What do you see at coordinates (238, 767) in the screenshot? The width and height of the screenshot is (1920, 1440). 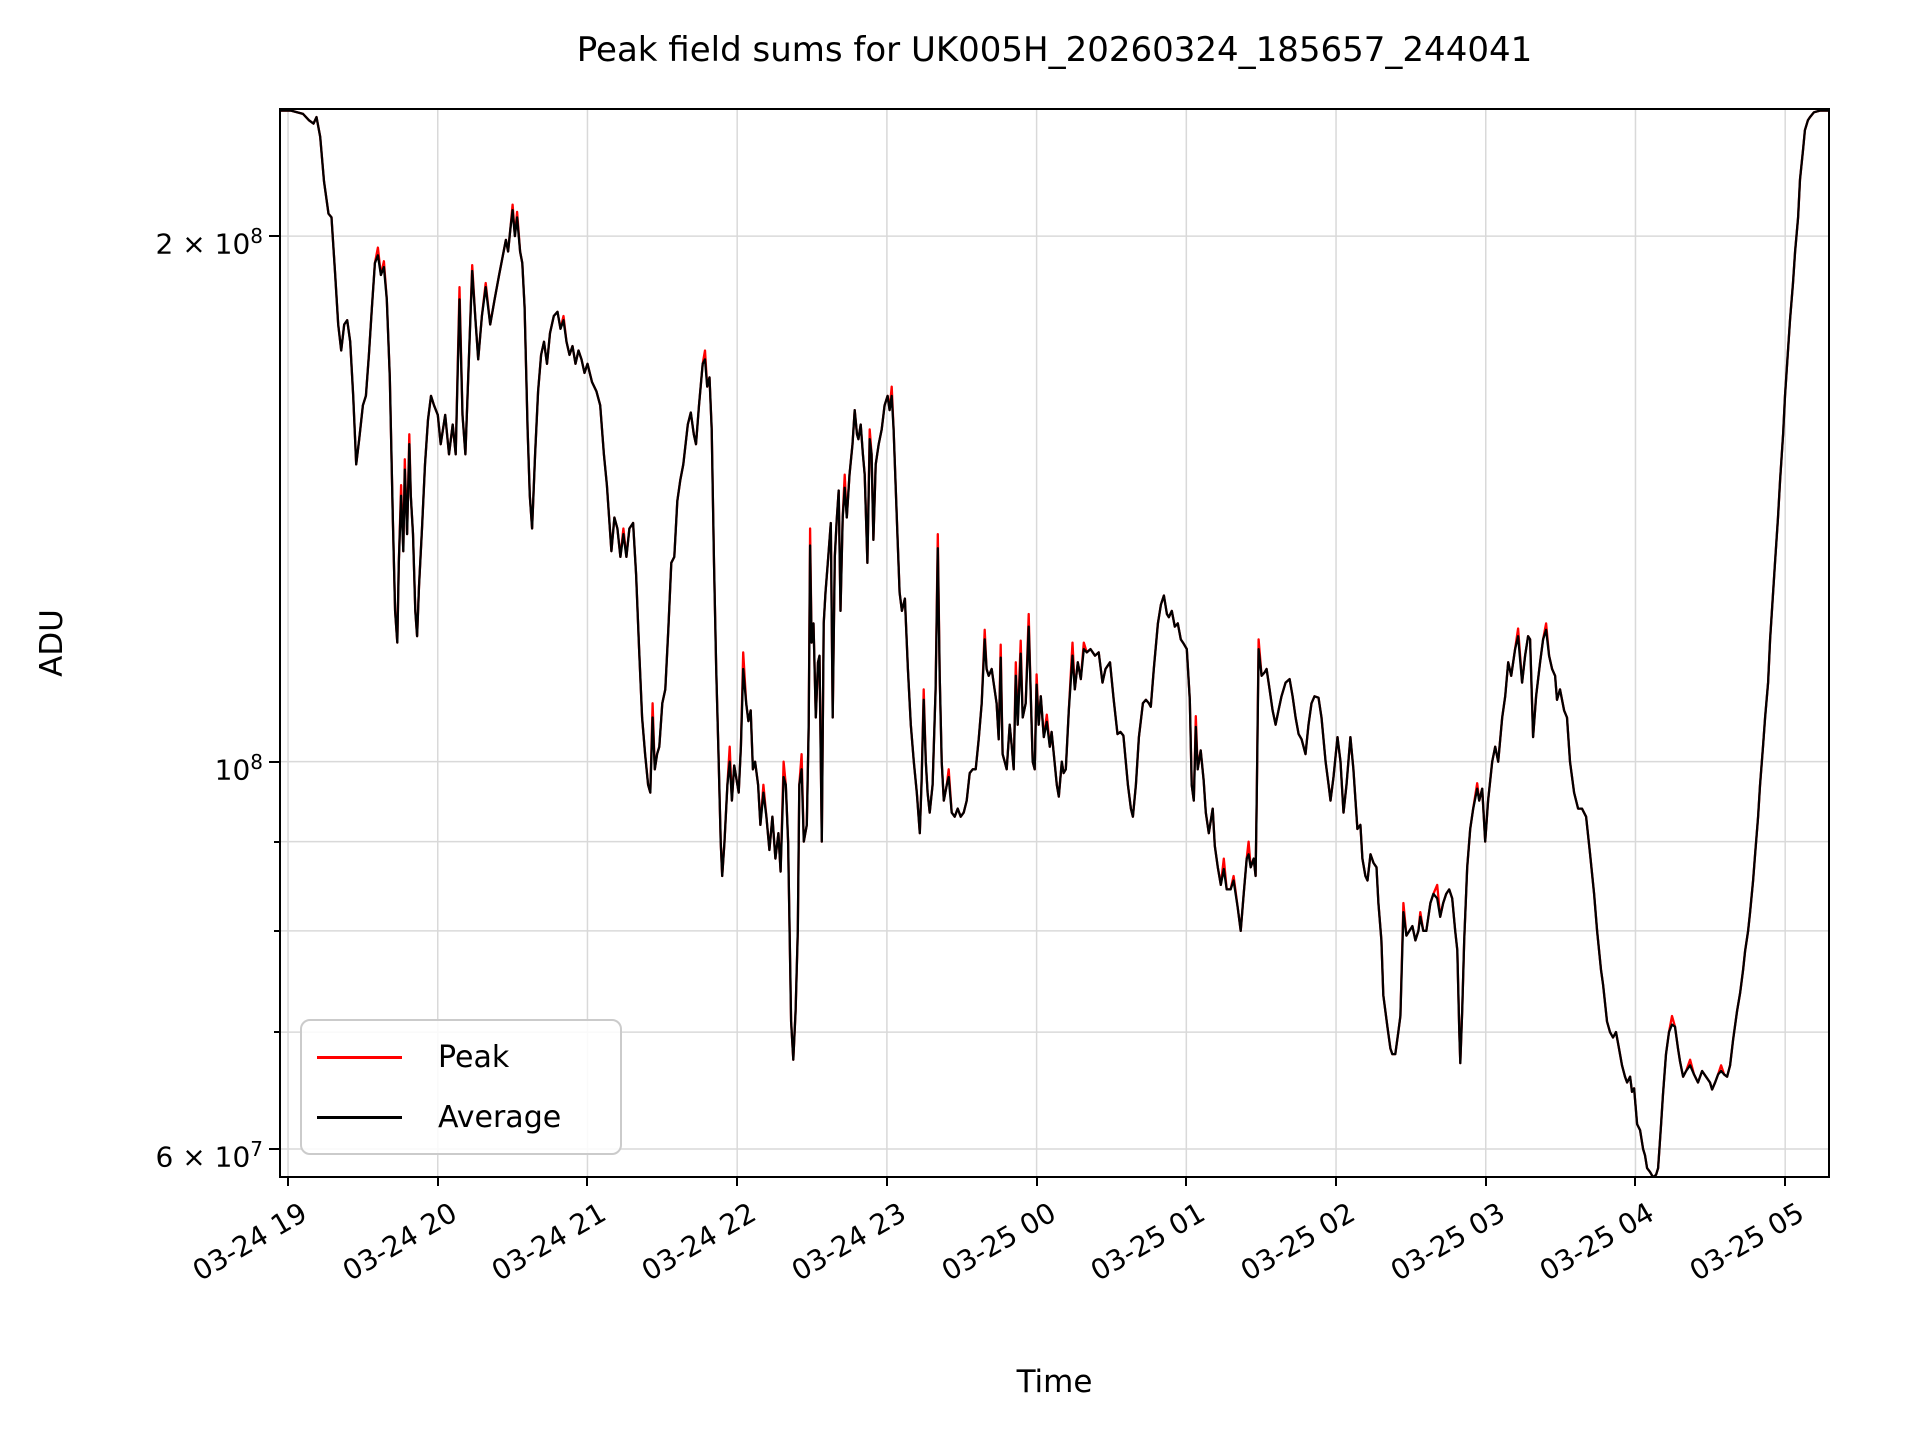 I see `y-tick-label: 108` at bounding box center [238, 767].